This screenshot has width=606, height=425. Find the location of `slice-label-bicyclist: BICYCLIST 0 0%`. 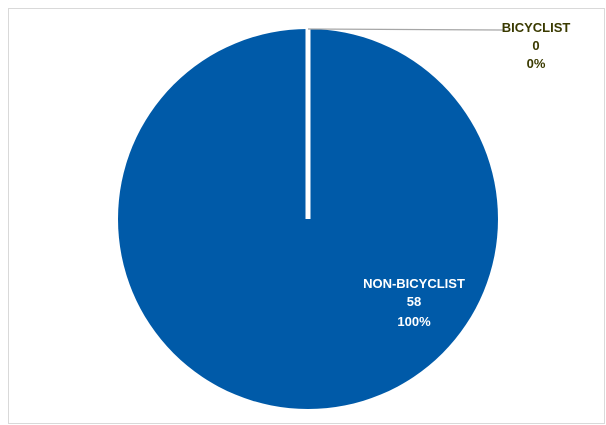

slice-label-bicyclist: BICYCLIST 0 0% is located at coordinates (536, 45).